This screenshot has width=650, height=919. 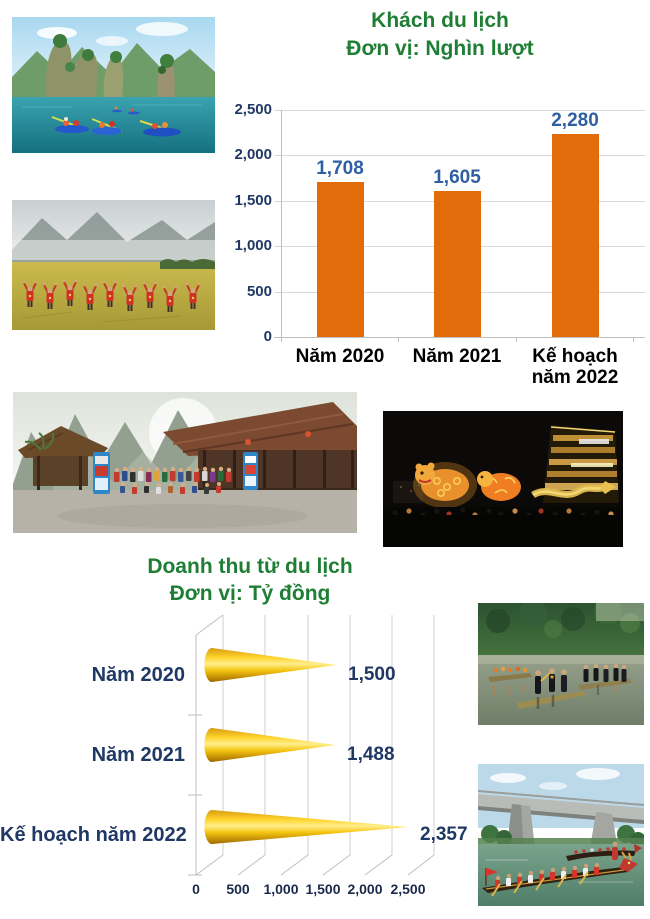 What do you see at coordinates (444, 834) in the screenshot?
I see `cone-value-label: 2,357` at bounding box center [444, 834].